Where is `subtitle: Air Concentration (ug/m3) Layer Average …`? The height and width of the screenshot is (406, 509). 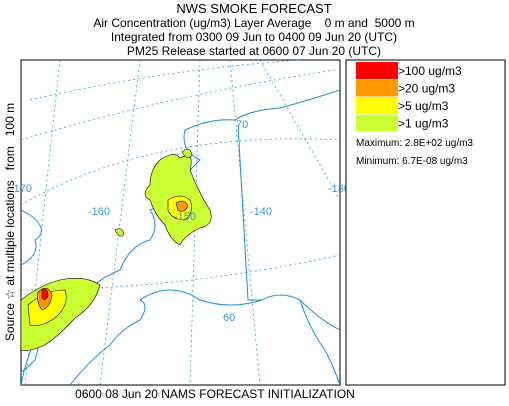 subtitle: Air Concentration (ug/m3) Layer Average … is located at coordinates (253, 23).